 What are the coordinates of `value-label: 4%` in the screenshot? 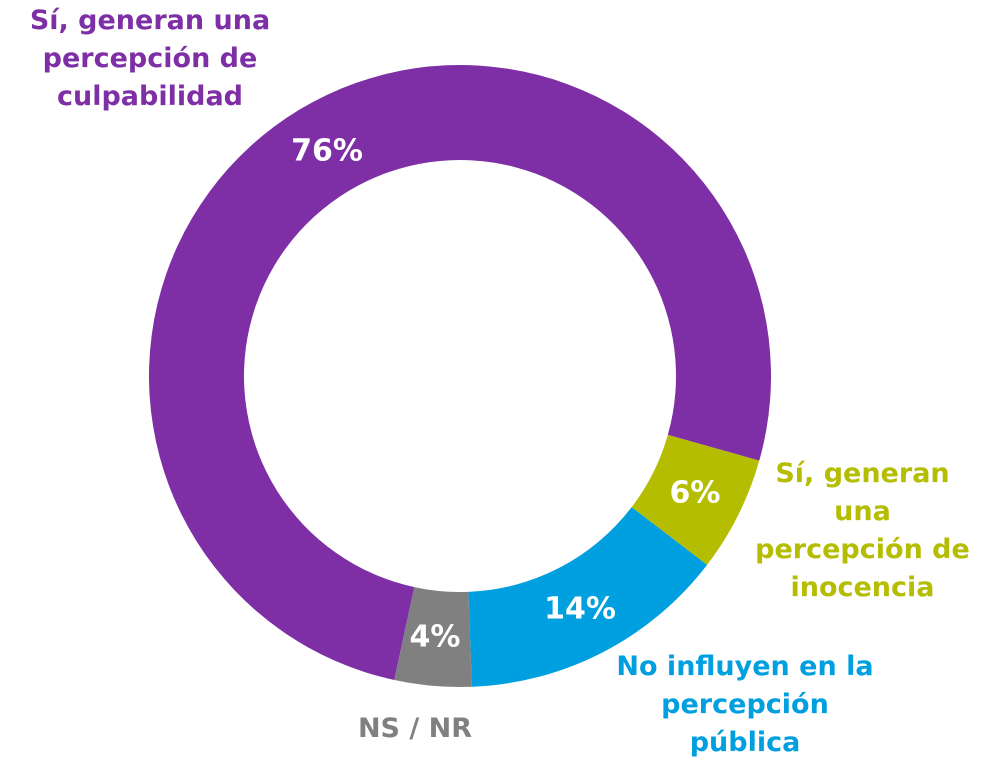 It's located at (435, 637).